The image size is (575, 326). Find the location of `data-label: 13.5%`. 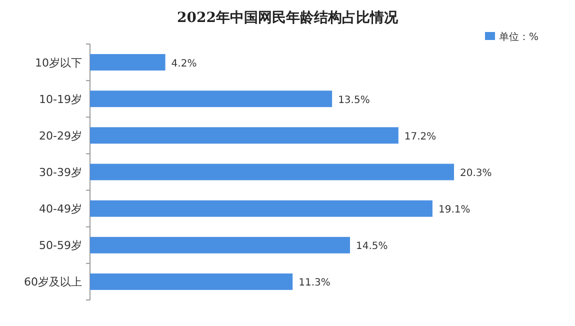

data-label: 13.5% is located at coordinates (354, 100).